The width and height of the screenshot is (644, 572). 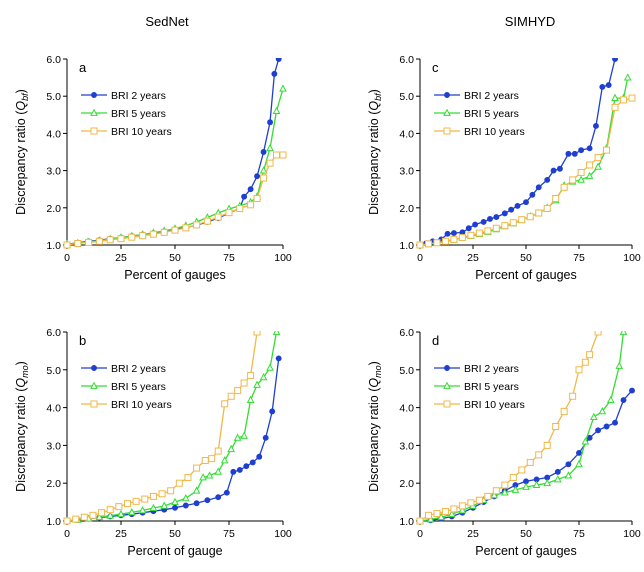 What do you see at coordinates (374, 363) in the screenshot?
I see `y-axis-label-end: )` at bounding box center [374, 363].